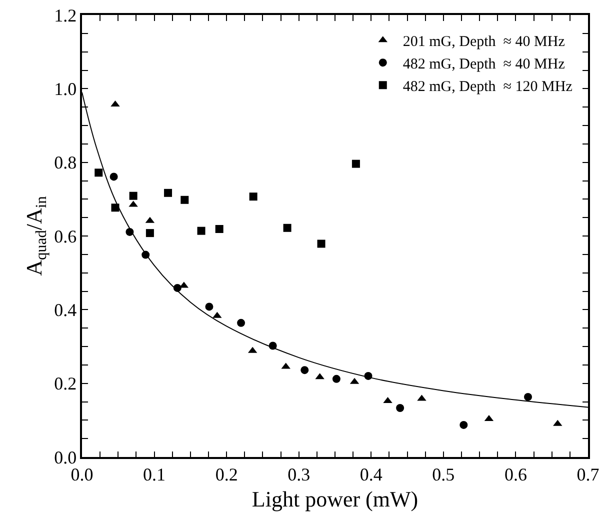  I want to click on x-tick-label: 0.6, so click(515, 474).